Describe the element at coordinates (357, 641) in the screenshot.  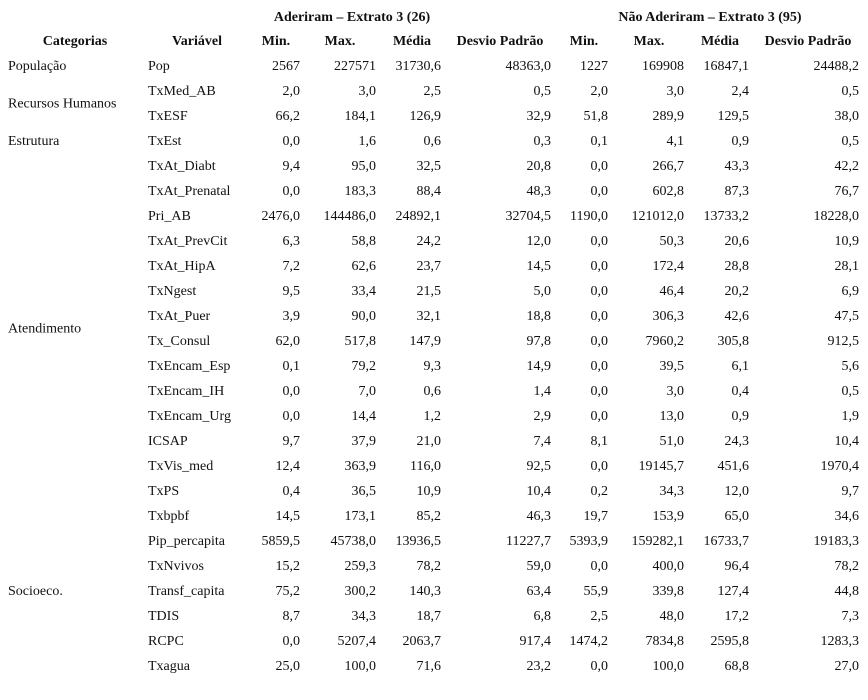
I see `cell-value: 5207,4` at that location.